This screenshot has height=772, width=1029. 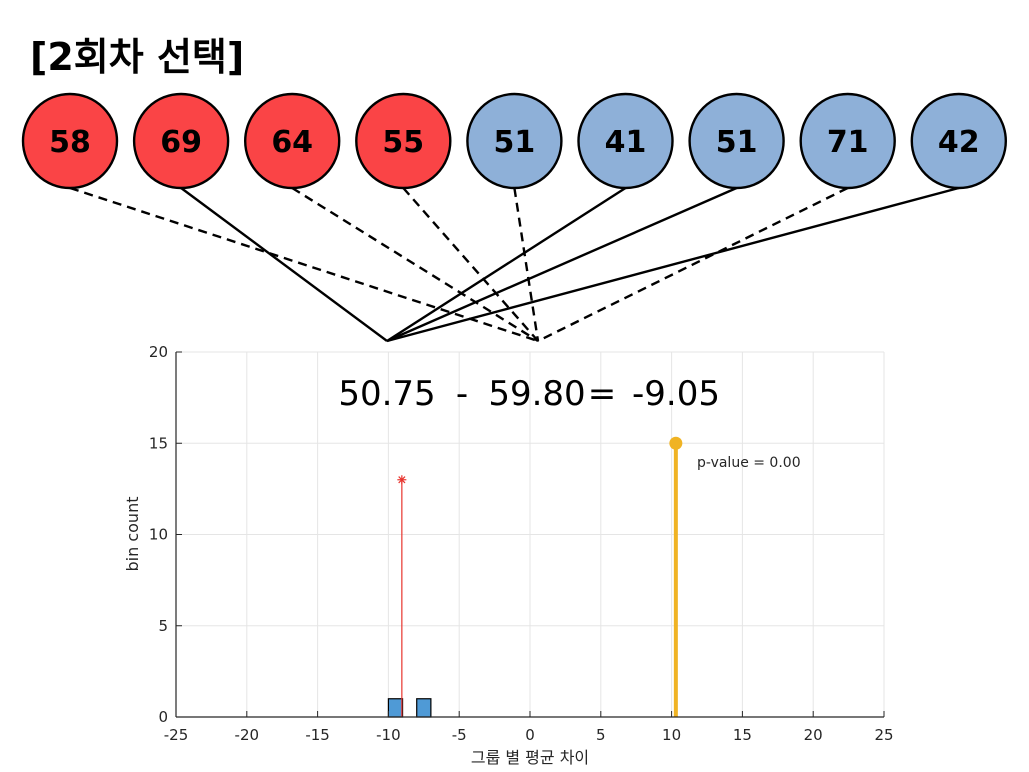 I want to click on x-tick-label: -20, so click(x=247, y=735).